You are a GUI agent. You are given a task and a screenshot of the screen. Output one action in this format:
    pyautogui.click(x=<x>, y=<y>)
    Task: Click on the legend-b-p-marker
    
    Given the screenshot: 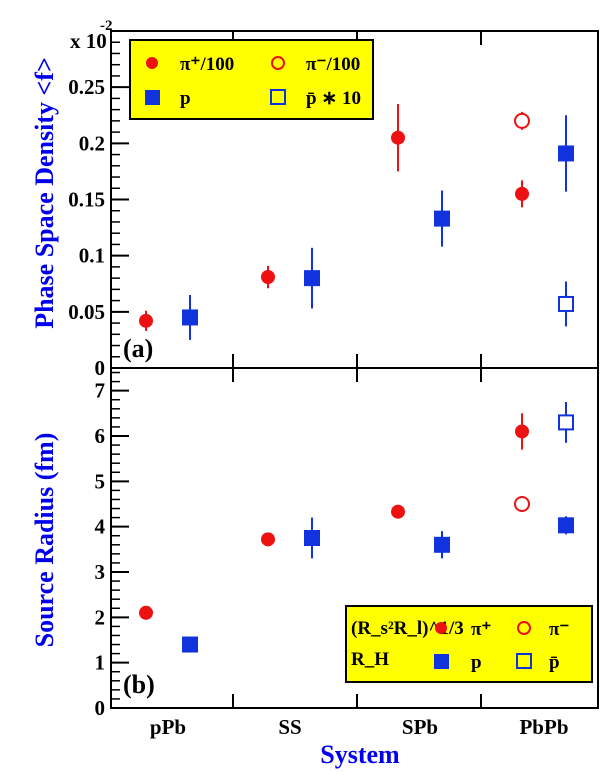 What is the action you would take?
    pyautogui.click(x=441, y=661)
    